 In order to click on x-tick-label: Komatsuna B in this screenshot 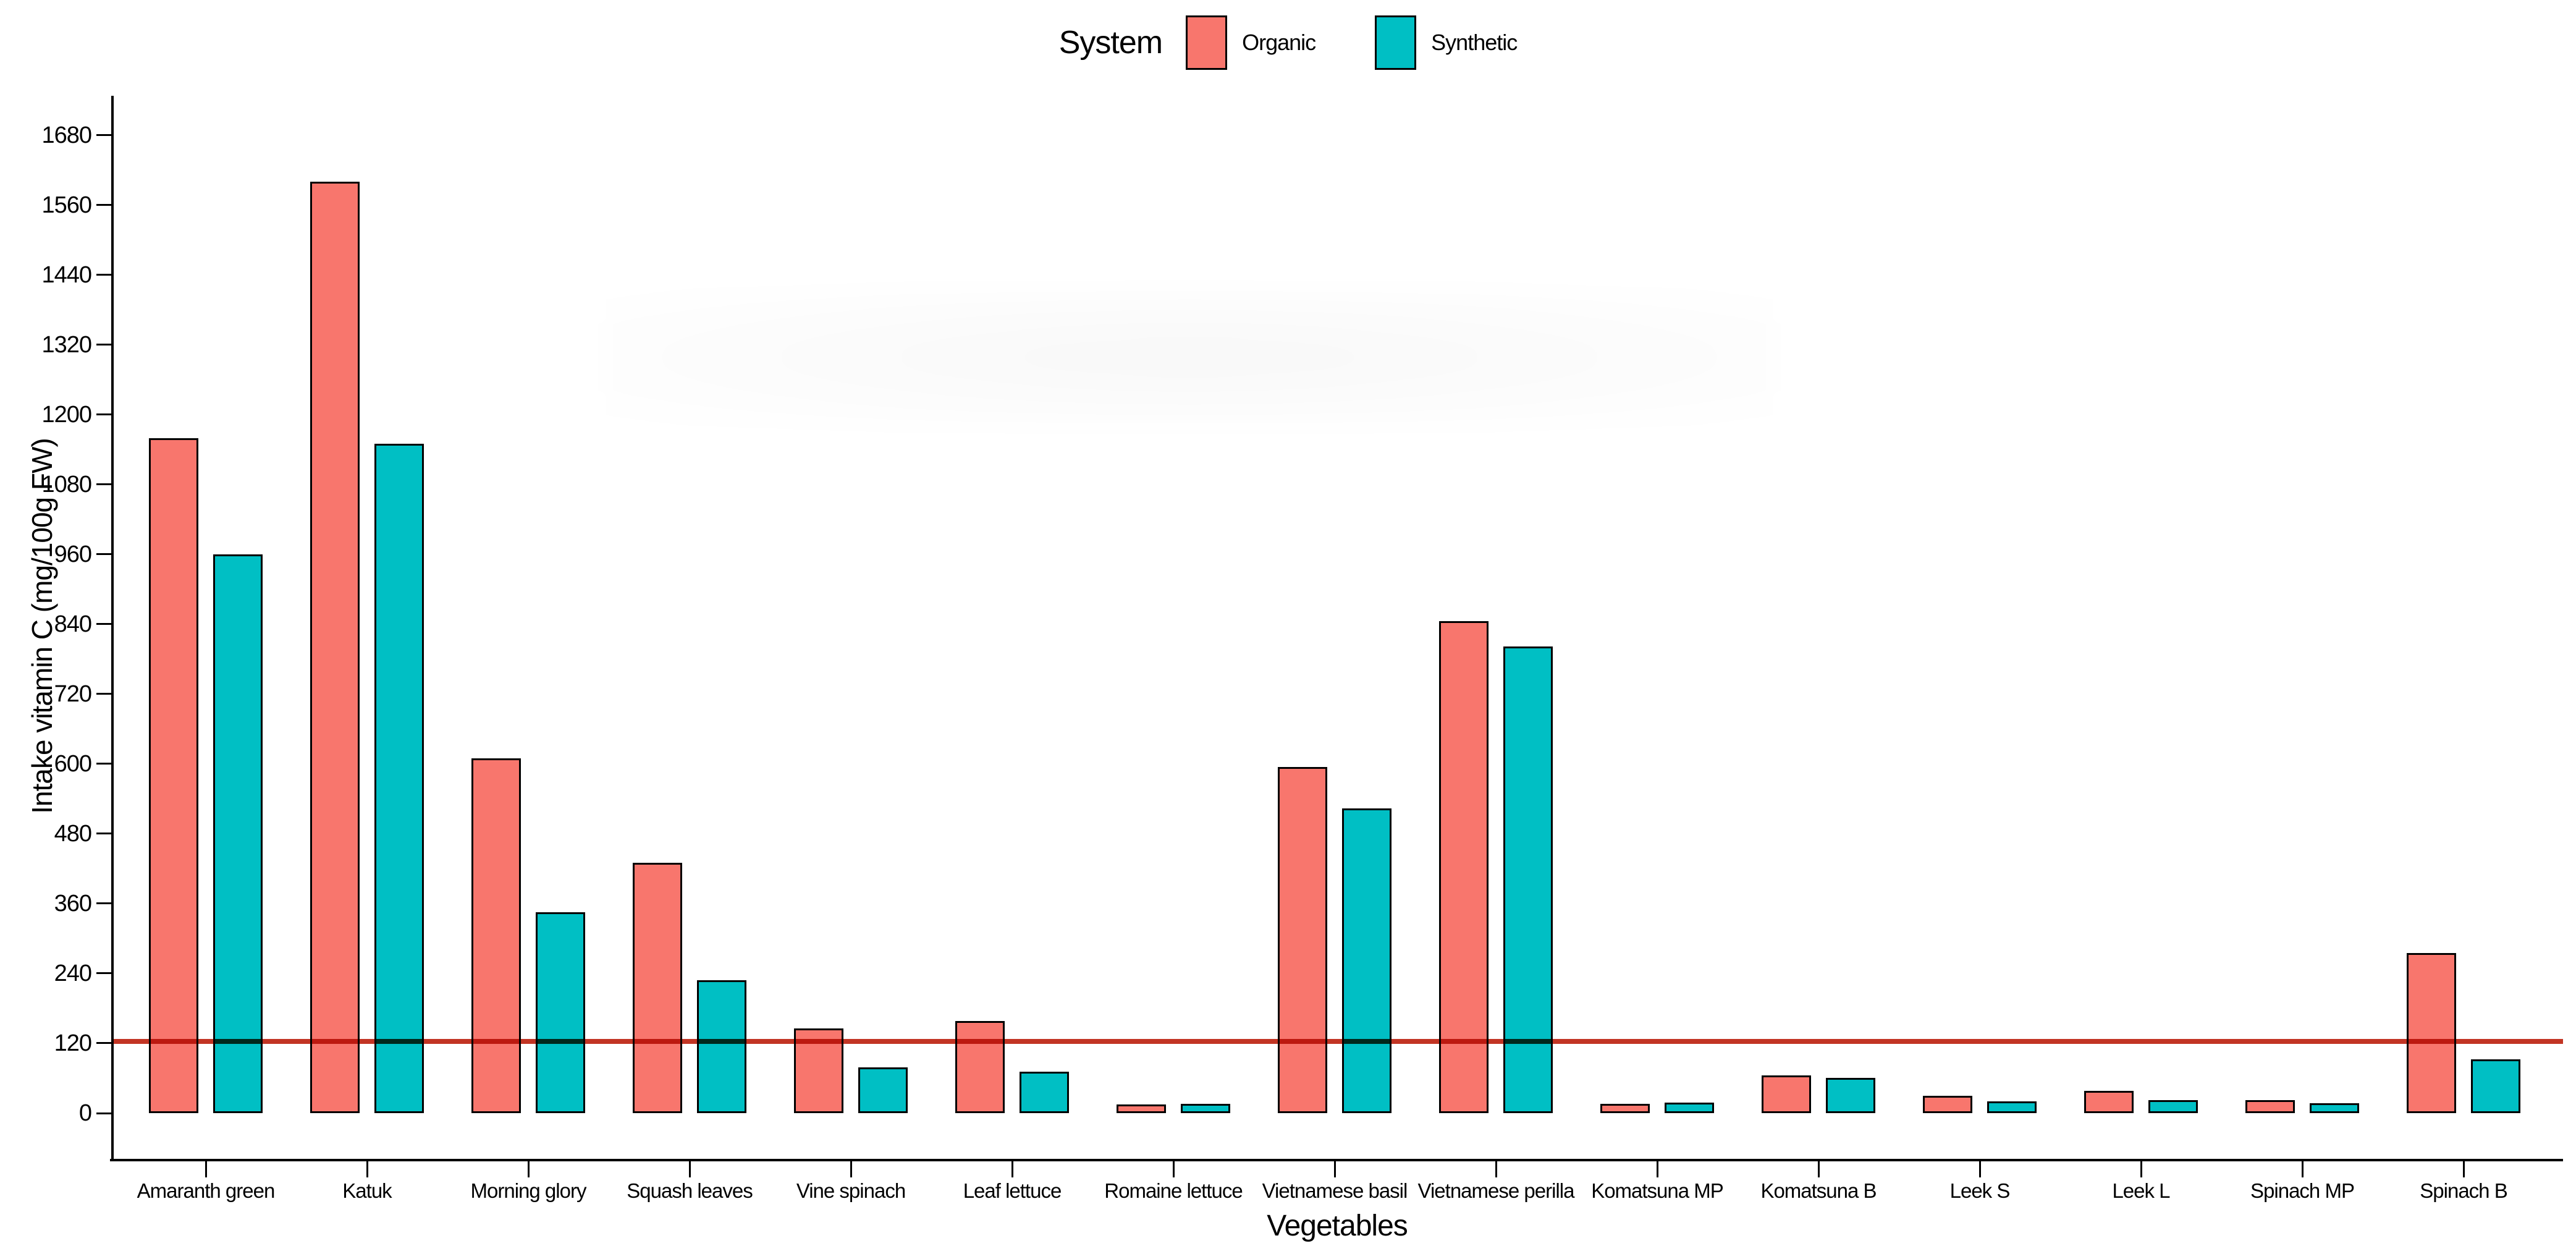, I will do `click(1818, 1190)`.